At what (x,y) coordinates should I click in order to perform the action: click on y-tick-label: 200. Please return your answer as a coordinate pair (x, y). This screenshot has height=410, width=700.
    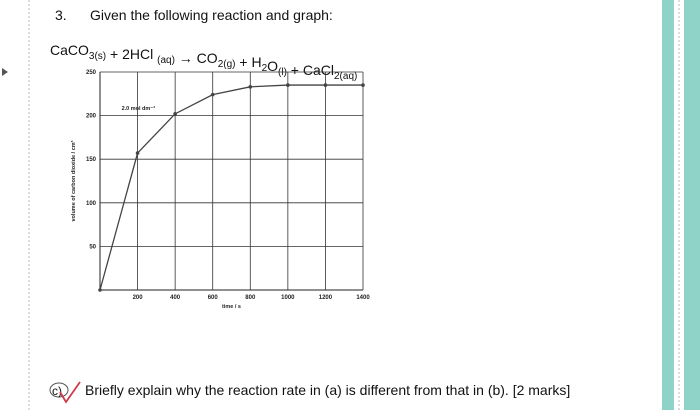
    Looking at the image, I should click on (91, 117).